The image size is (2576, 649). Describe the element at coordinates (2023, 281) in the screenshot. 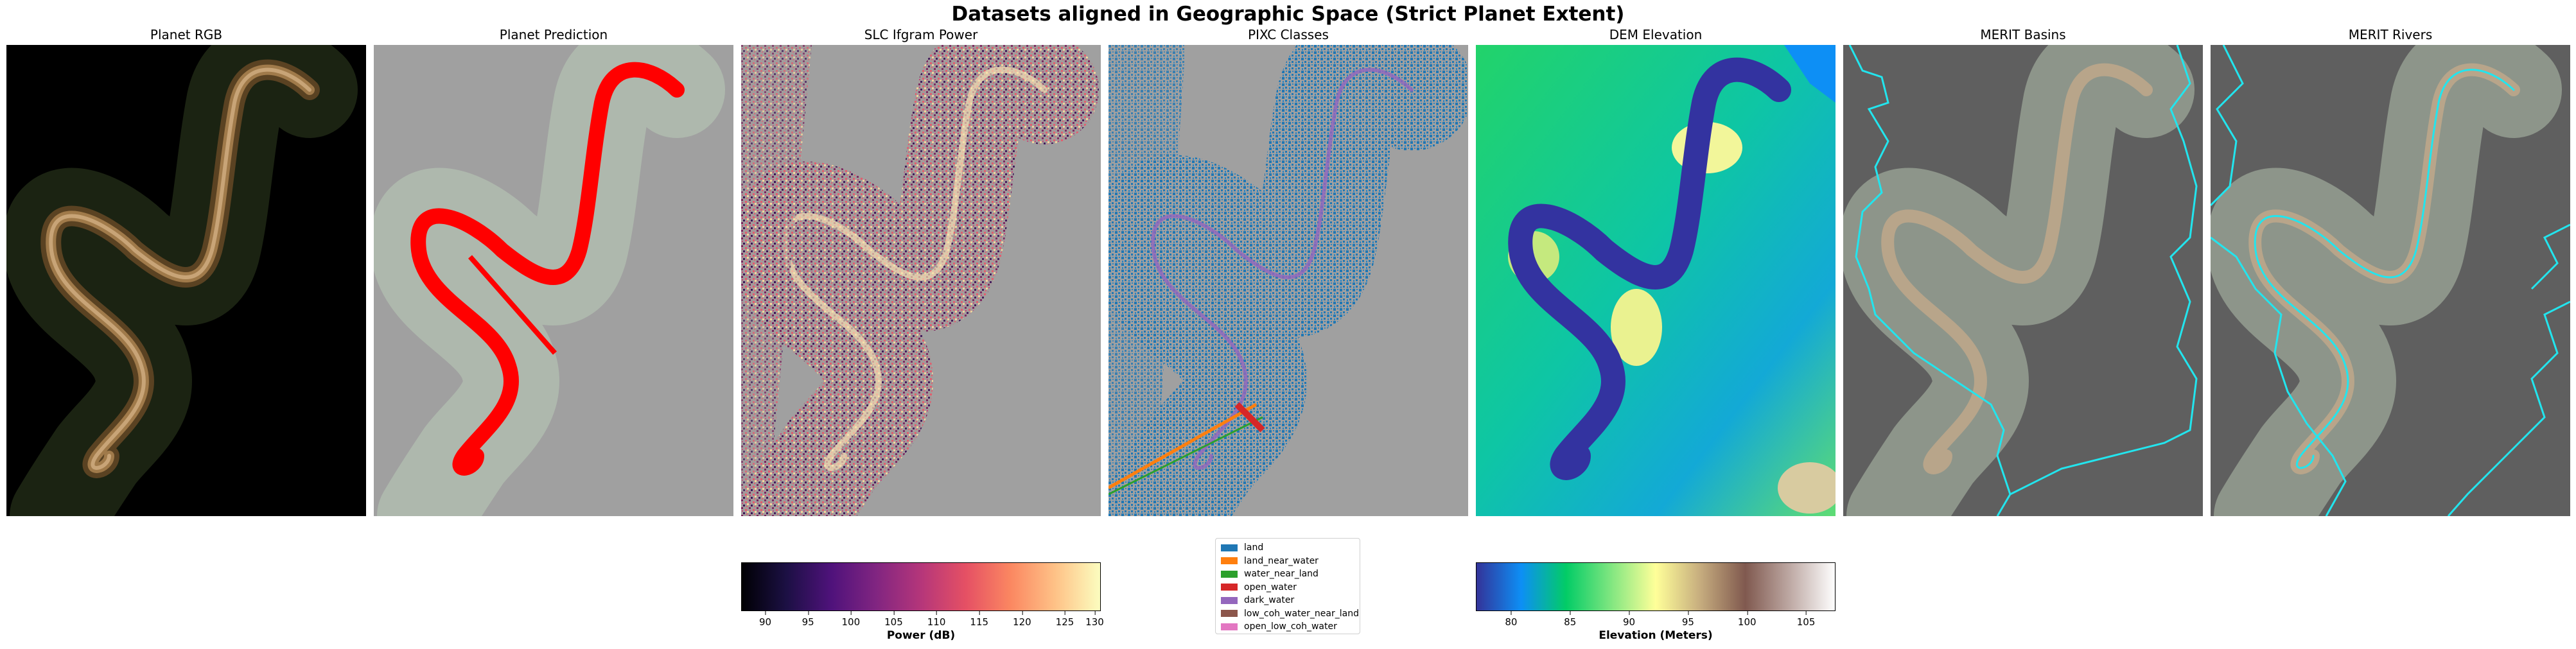

I see `panel-merit-basins` at that location.